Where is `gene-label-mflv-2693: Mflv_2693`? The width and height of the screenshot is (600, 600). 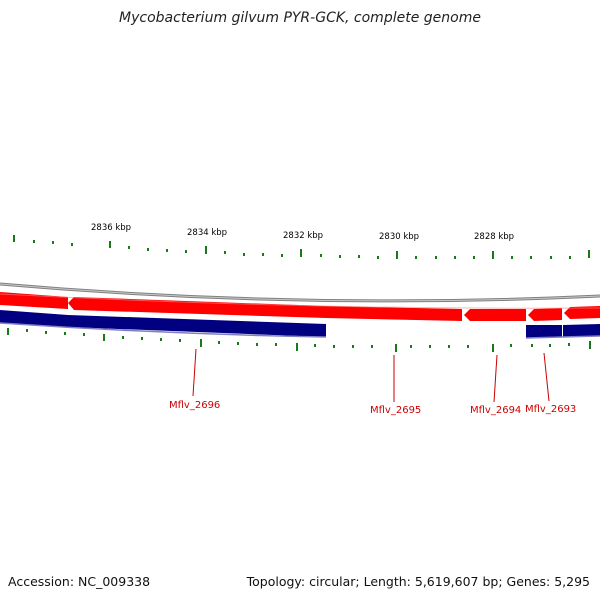 gene-label-mflv-2693: Mflv_2693 is located at coordinates (550, 409).